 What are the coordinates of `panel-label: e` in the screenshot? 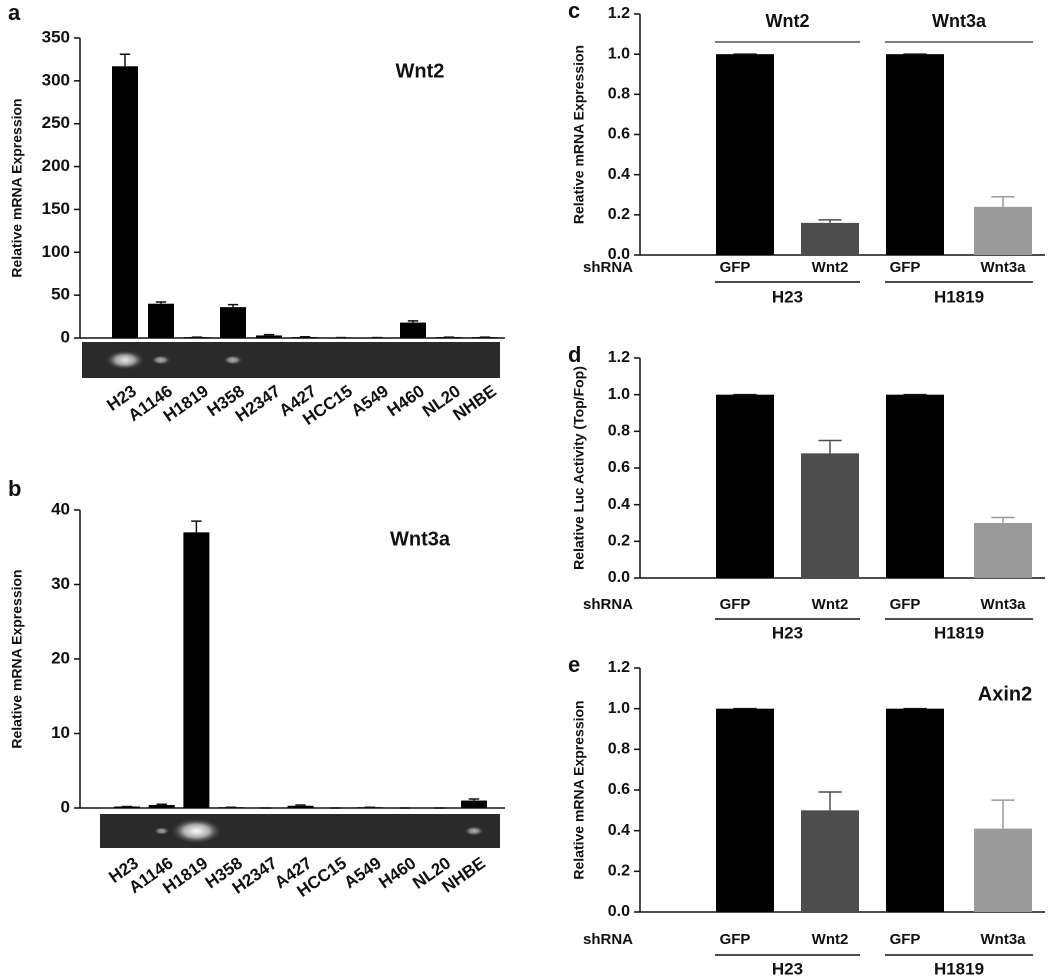 It's located at (574, 664).